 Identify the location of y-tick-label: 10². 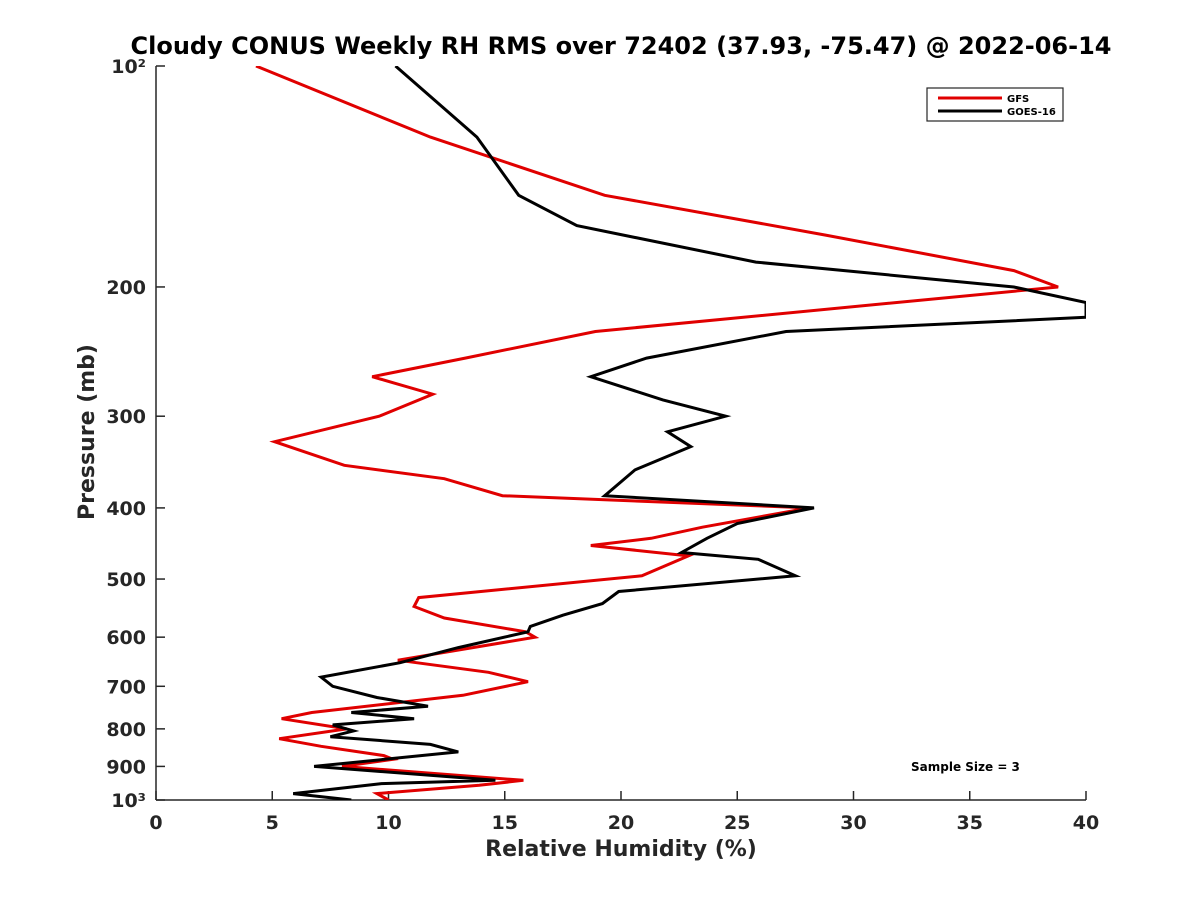
(128, 67).